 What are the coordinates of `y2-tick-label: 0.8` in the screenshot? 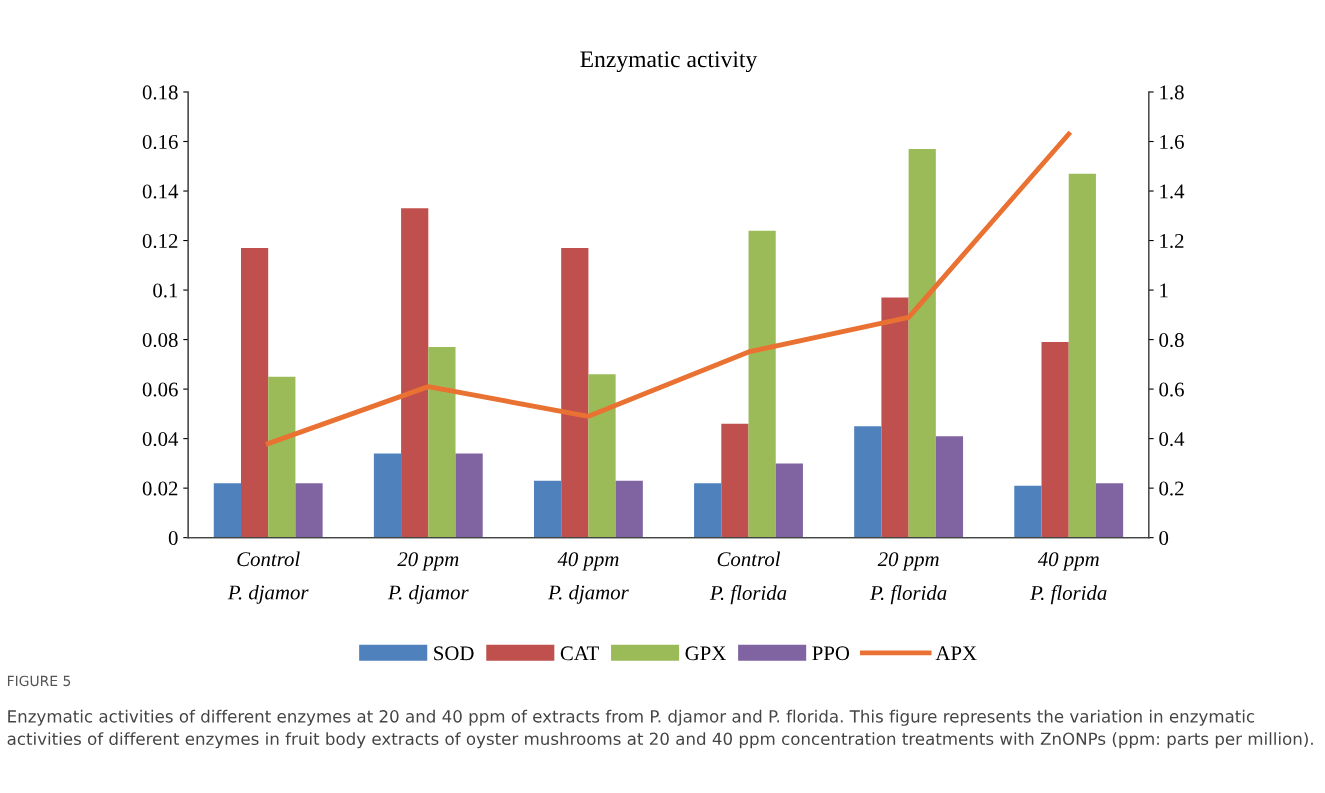 It's located at (1171, 340).